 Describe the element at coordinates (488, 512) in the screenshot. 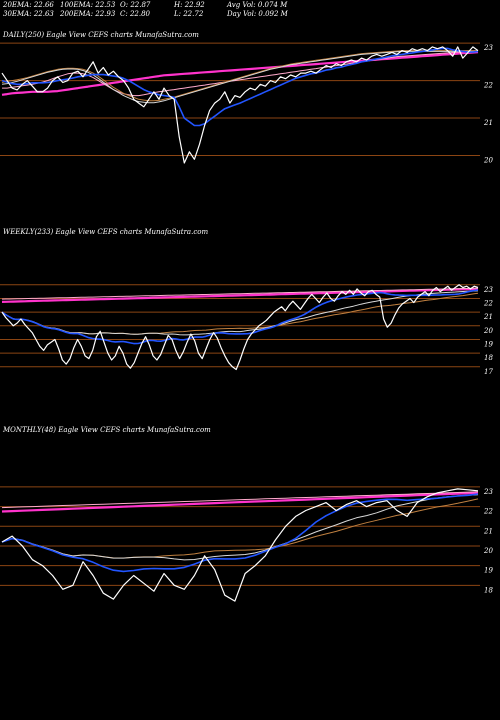

I see `monthly-tick-label: 22` at that location.